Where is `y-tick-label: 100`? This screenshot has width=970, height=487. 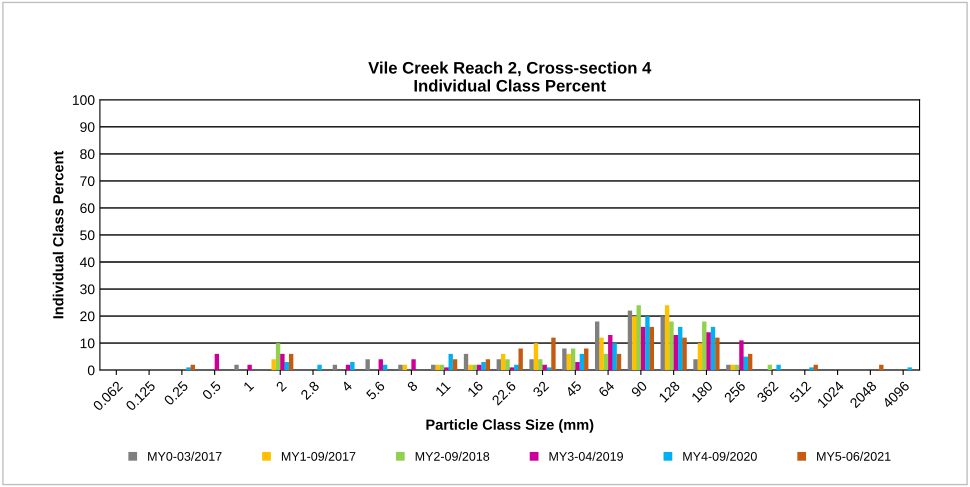 y-tick-label: 100 is located at coordinates (83, 100).